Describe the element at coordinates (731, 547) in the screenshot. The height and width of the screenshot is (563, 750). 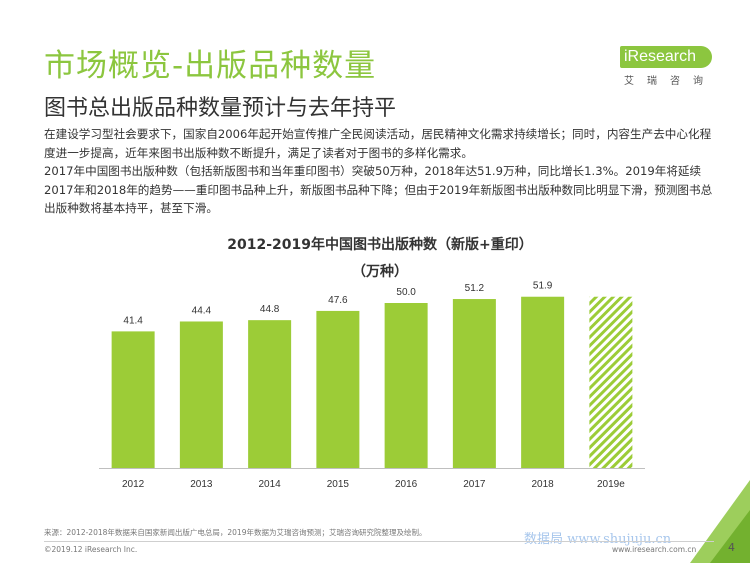
I see `page-number: 4` at that location.